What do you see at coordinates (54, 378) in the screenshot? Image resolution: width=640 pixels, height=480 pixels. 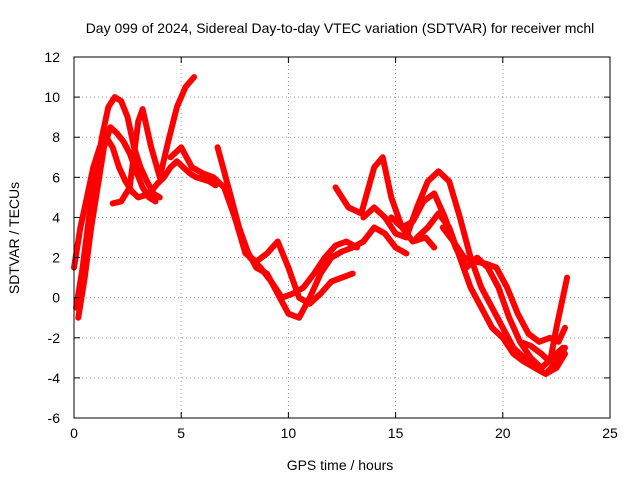 I see `y-tick-label: -4` at bounding box center [54, 378].